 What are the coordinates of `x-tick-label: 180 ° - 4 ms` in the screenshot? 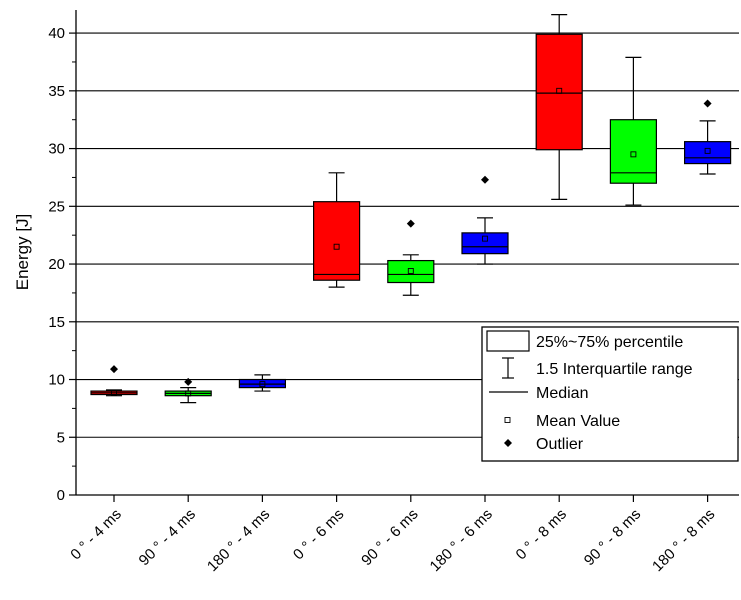 It's located at (238, 540).